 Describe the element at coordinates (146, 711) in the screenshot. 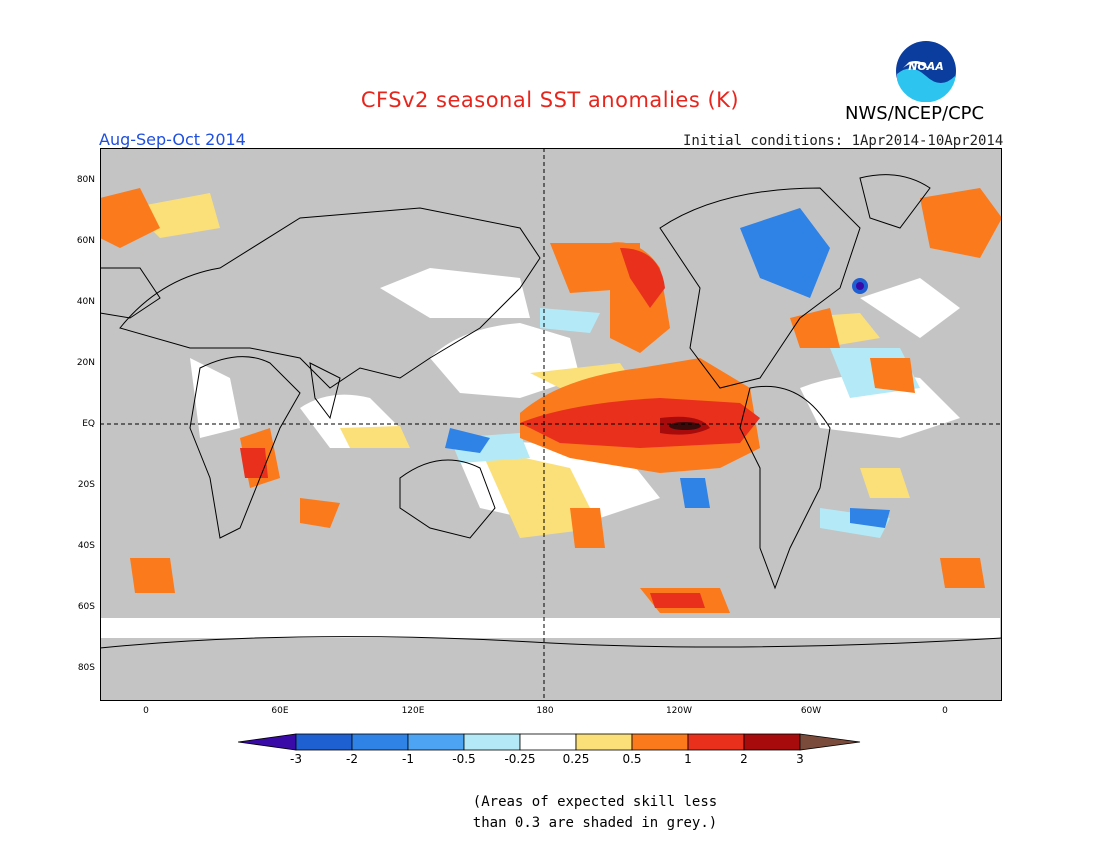

I see `lon-label-0: 0` at that location.